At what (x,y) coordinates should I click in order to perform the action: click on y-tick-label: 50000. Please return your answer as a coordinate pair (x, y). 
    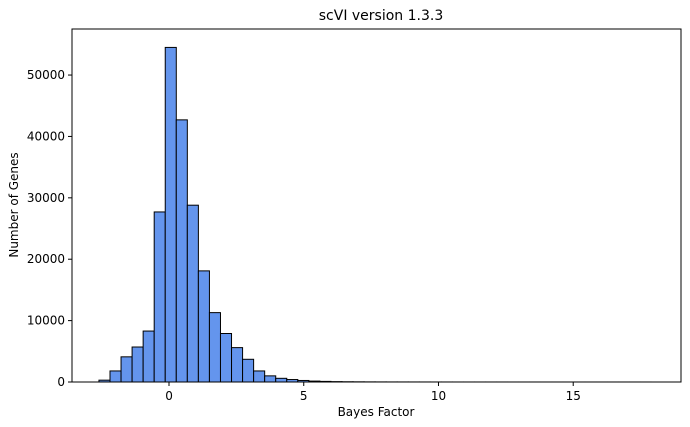
    Looking at the image, I should click on (46, 75).